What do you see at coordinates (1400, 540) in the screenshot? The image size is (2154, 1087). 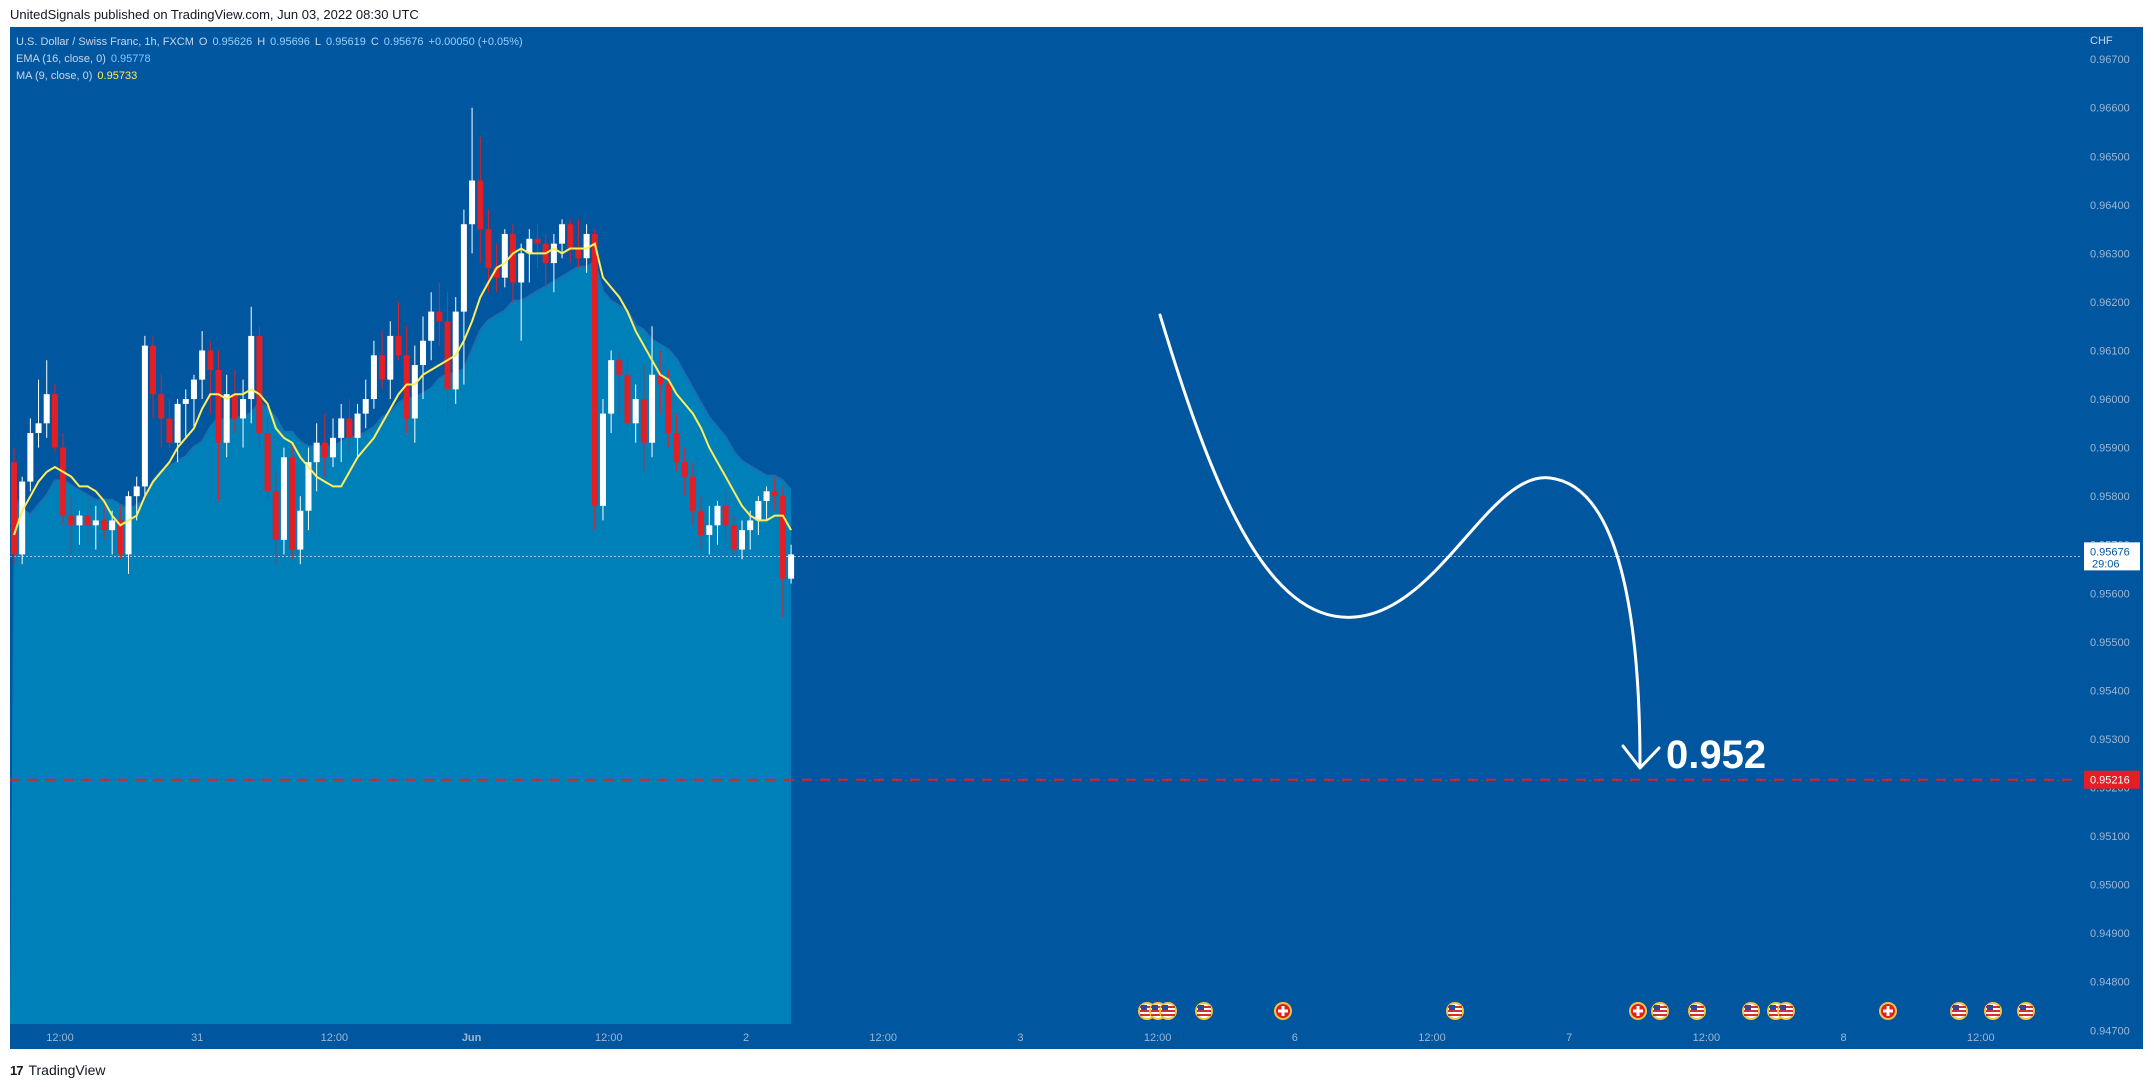 I see `projection-arrow-path` at bounding box center [1400, 540].